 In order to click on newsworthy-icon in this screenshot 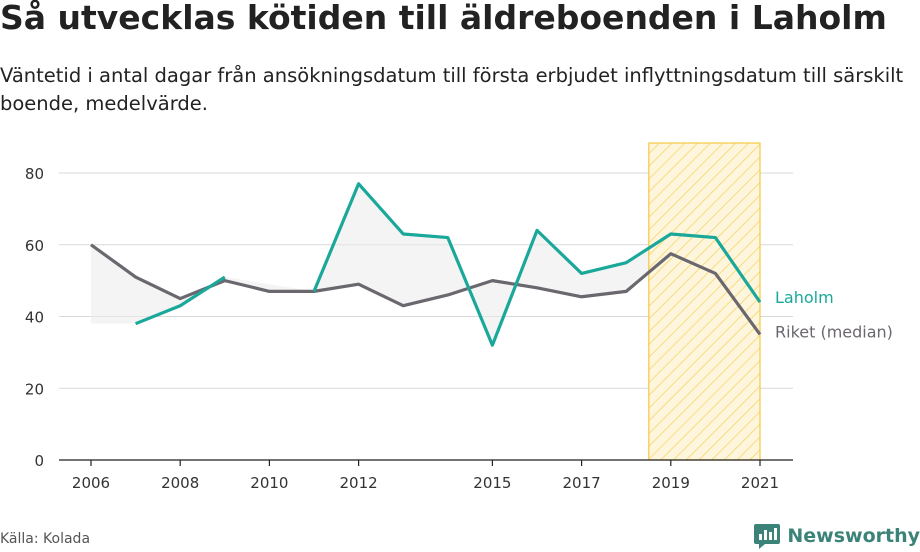, I will do `click(767, 536)`.